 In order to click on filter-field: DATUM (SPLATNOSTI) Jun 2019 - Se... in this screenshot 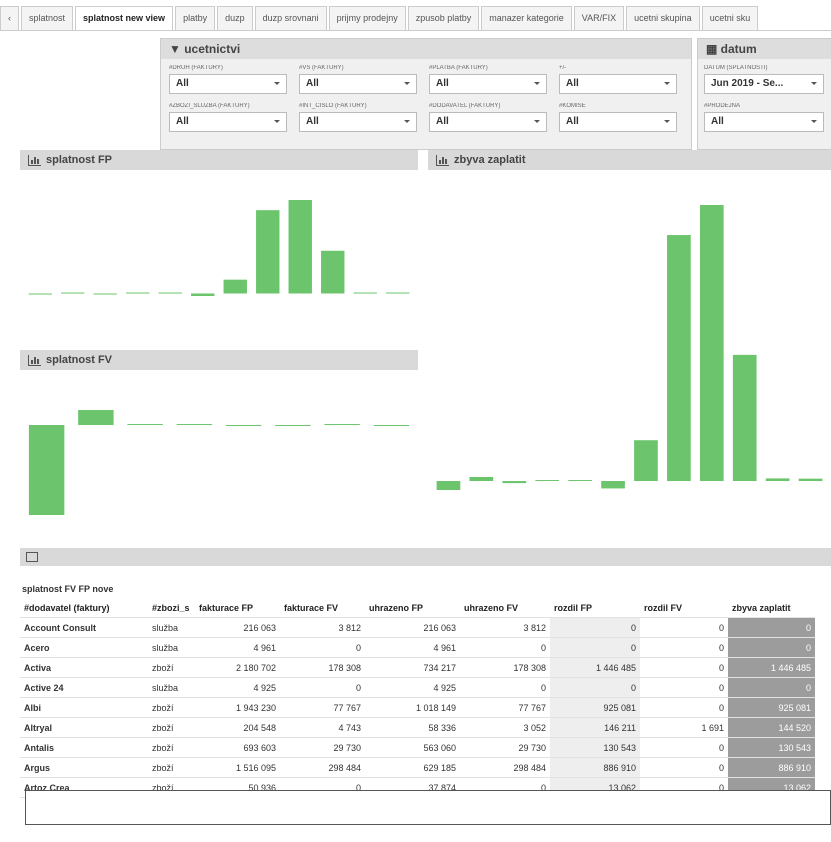, I will do `click(764, 79)`.